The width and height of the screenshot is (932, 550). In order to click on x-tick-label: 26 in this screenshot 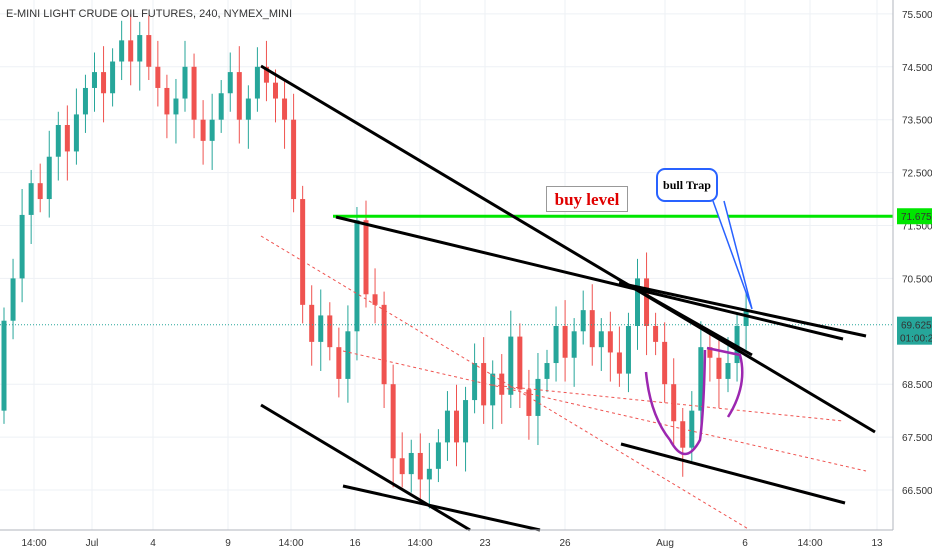, I will do `click(565, 543)`.